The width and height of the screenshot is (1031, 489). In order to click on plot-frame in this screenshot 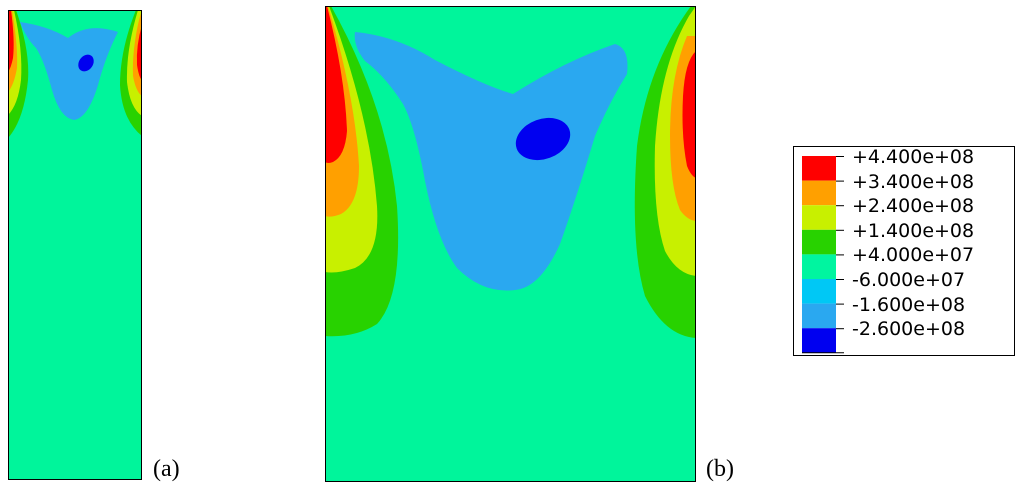, I will do `click(75, 245)`.